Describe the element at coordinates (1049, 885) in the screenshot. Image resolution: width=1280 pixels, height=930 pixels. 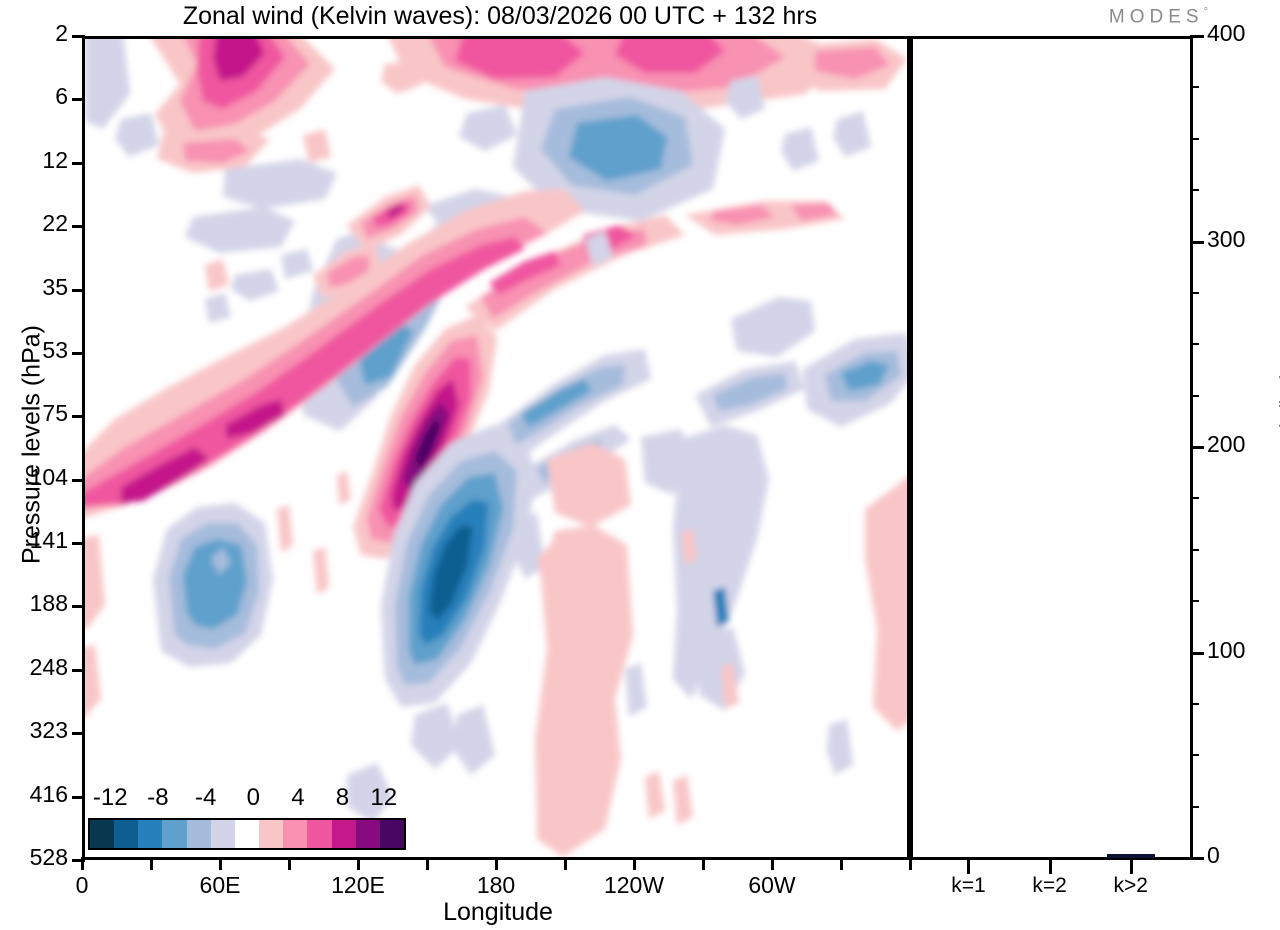
I see `wavenumber-tick-label: k=2` at that location.